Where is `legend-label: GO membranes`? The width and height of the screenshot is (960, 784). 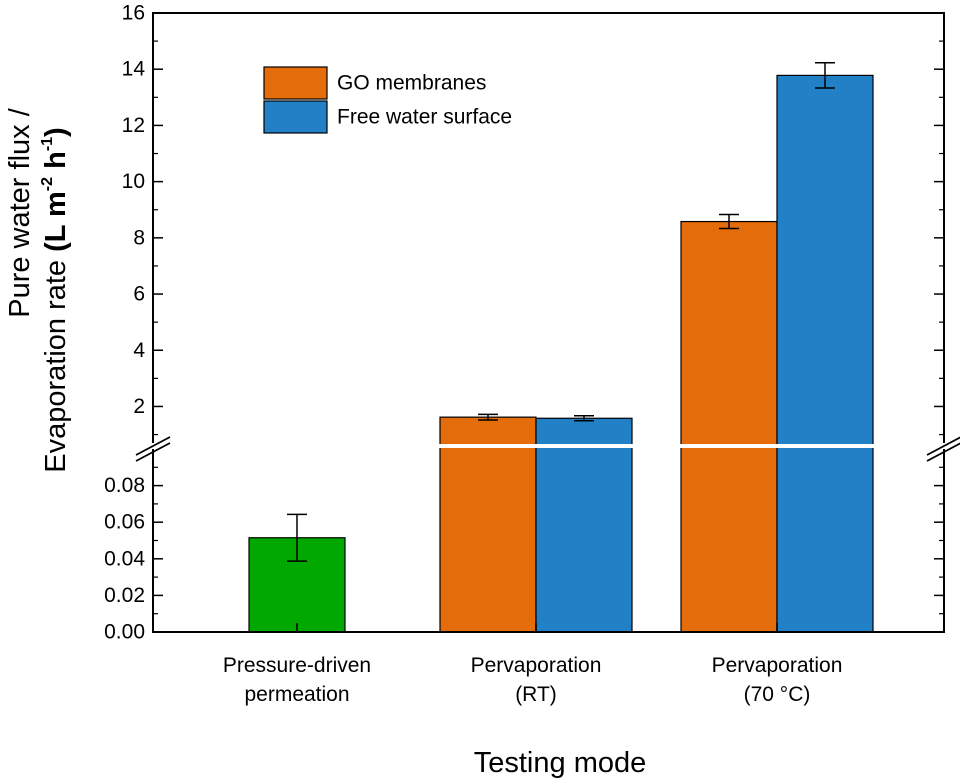 legend-label: GO membranes is located at coordinates (411, 83).